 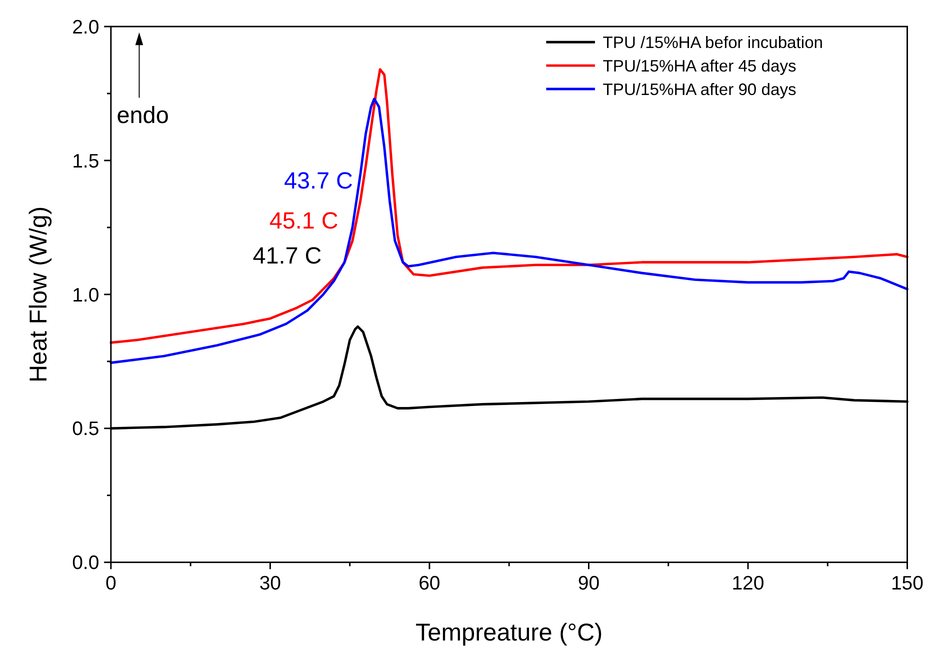 I want to click on x-tick-label: 0, so click(x=110, y=583).